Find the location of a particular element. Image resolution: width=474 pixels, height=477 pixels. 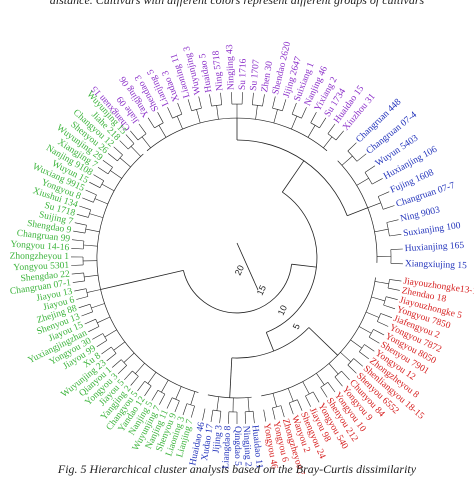

scale-label-15: 15 is located at coordinates (261, 290).